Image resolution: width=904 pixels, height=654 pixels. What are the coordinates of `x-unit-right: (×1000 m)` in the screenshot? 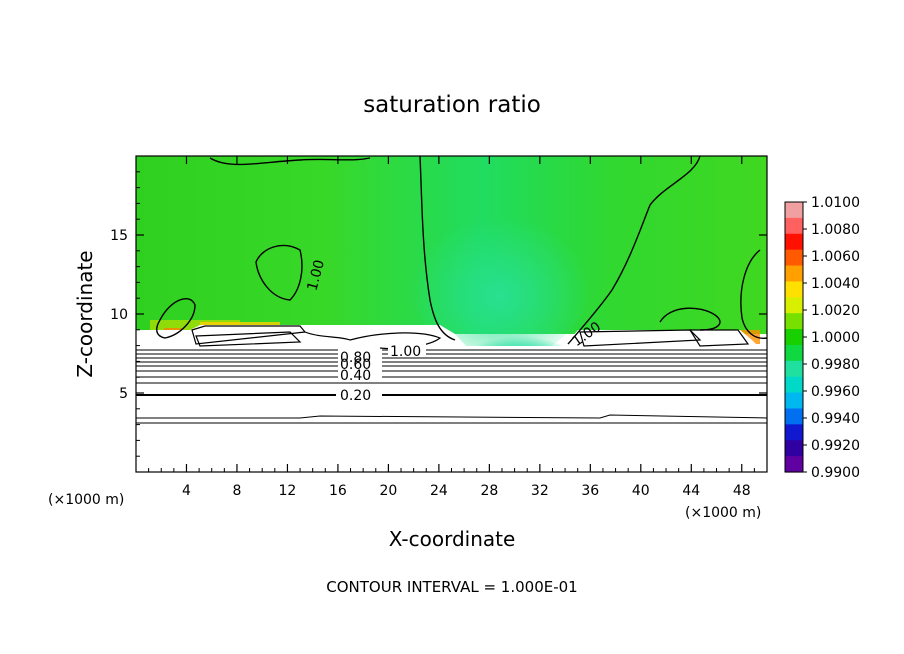 It's located at (723, 513).